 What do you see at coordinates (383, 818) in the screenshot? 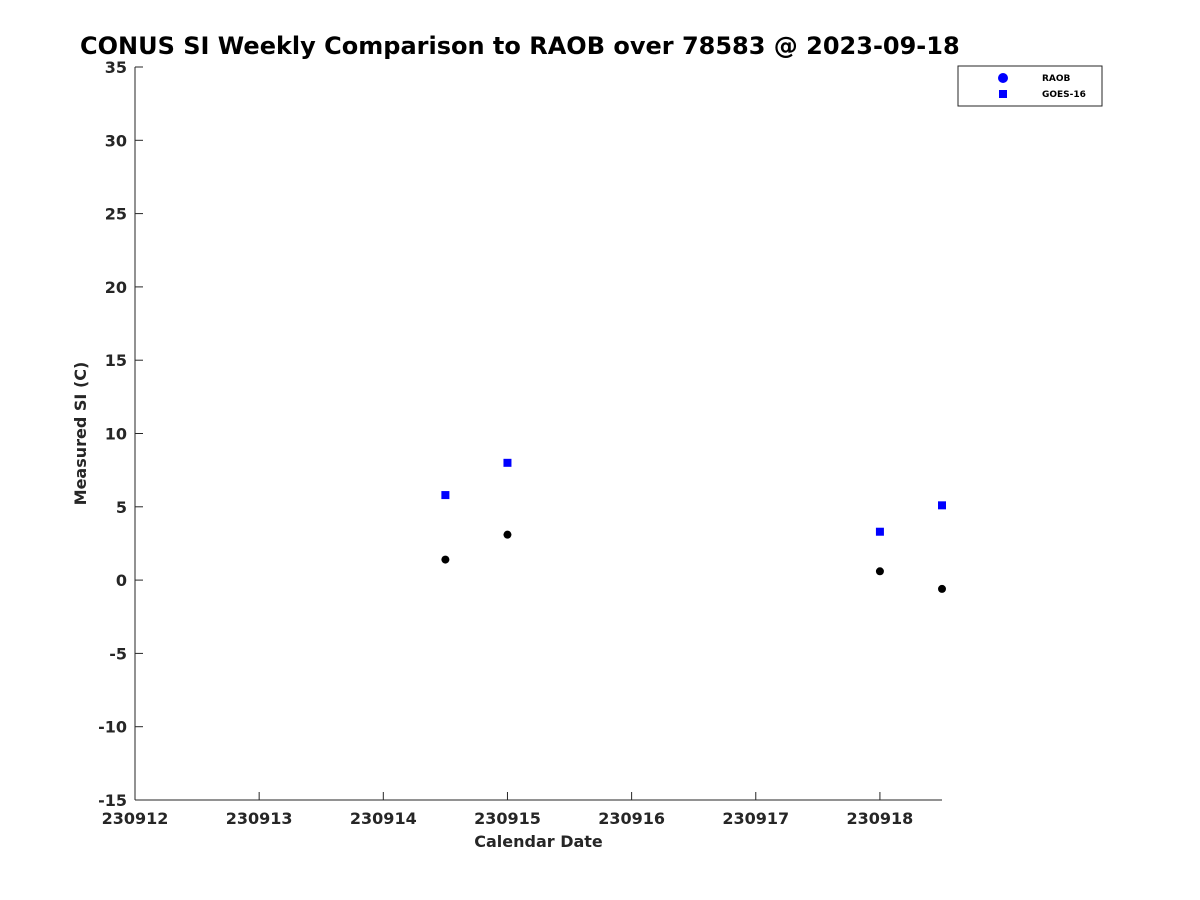
I see `x-tick-label: 230914` at bounding box center [383, 818].